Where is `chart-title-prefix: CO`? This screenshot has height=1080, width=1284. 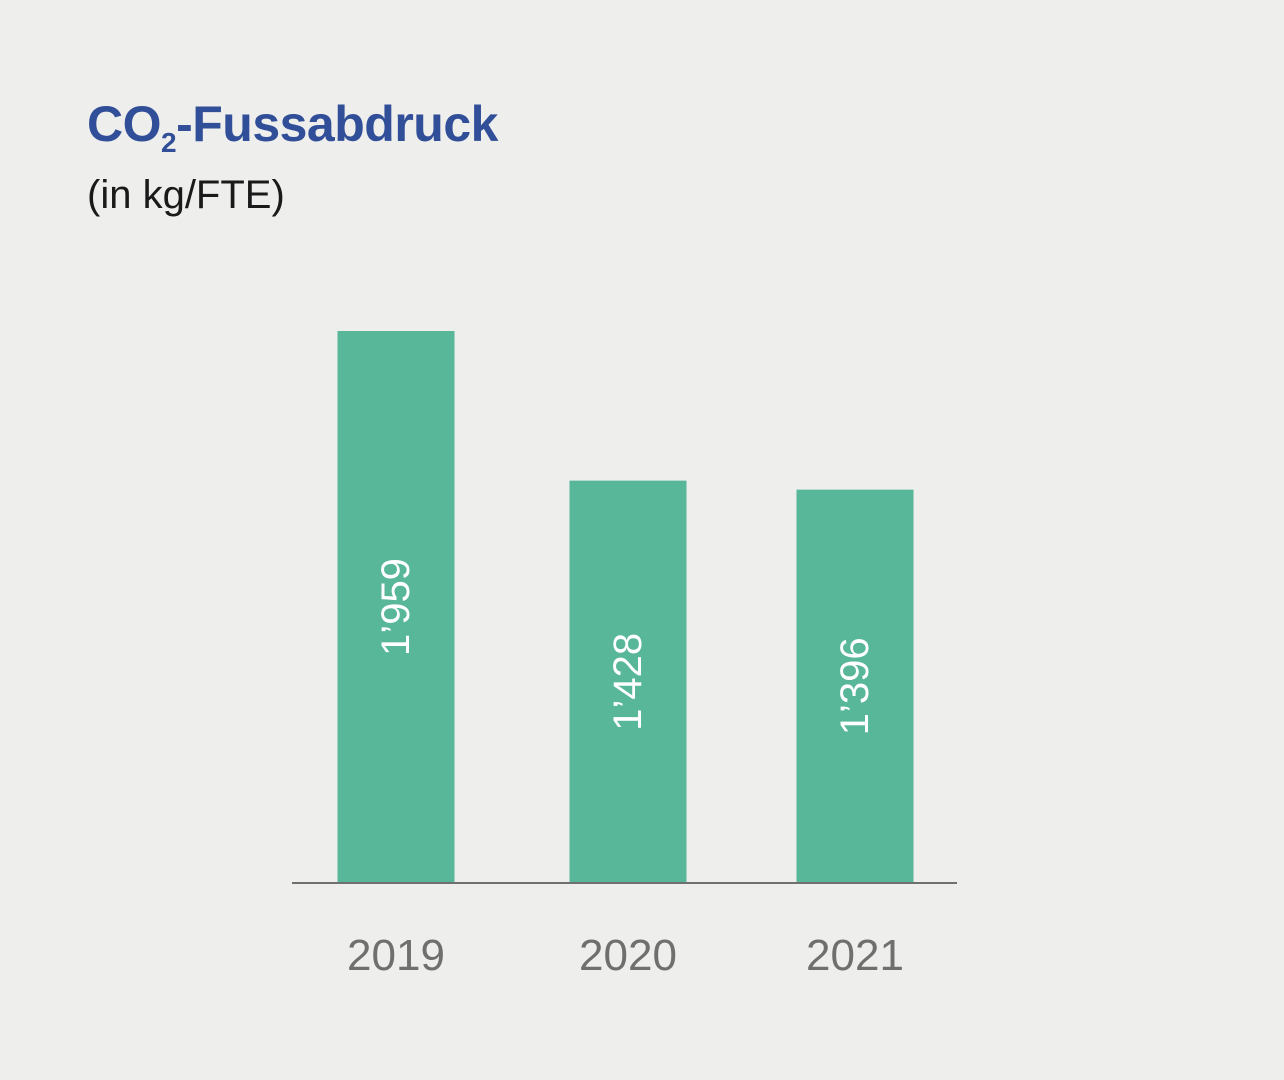 chart-title-prefix: CO is located at coordinates (124, 124).